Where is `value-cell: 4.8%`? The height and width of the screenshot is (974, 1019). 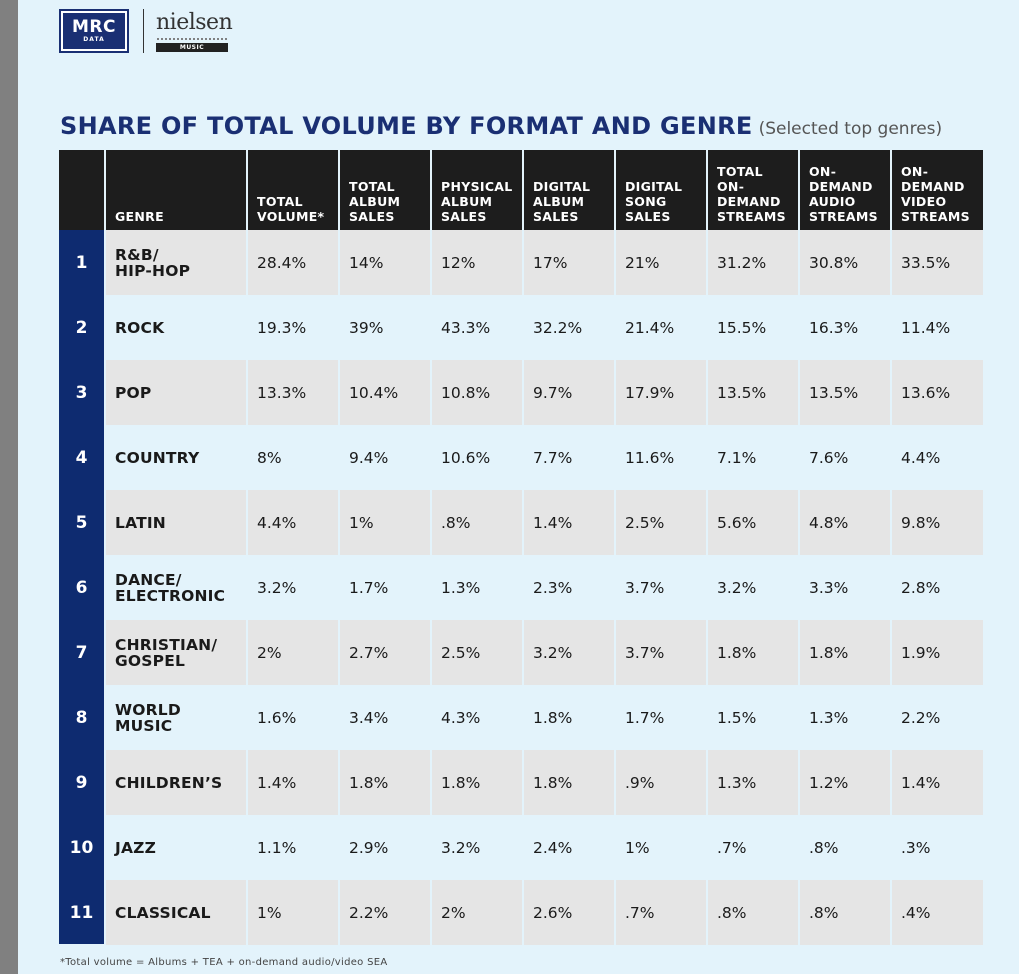
value-cell: 4.8% is located at coordinates (845, 522).